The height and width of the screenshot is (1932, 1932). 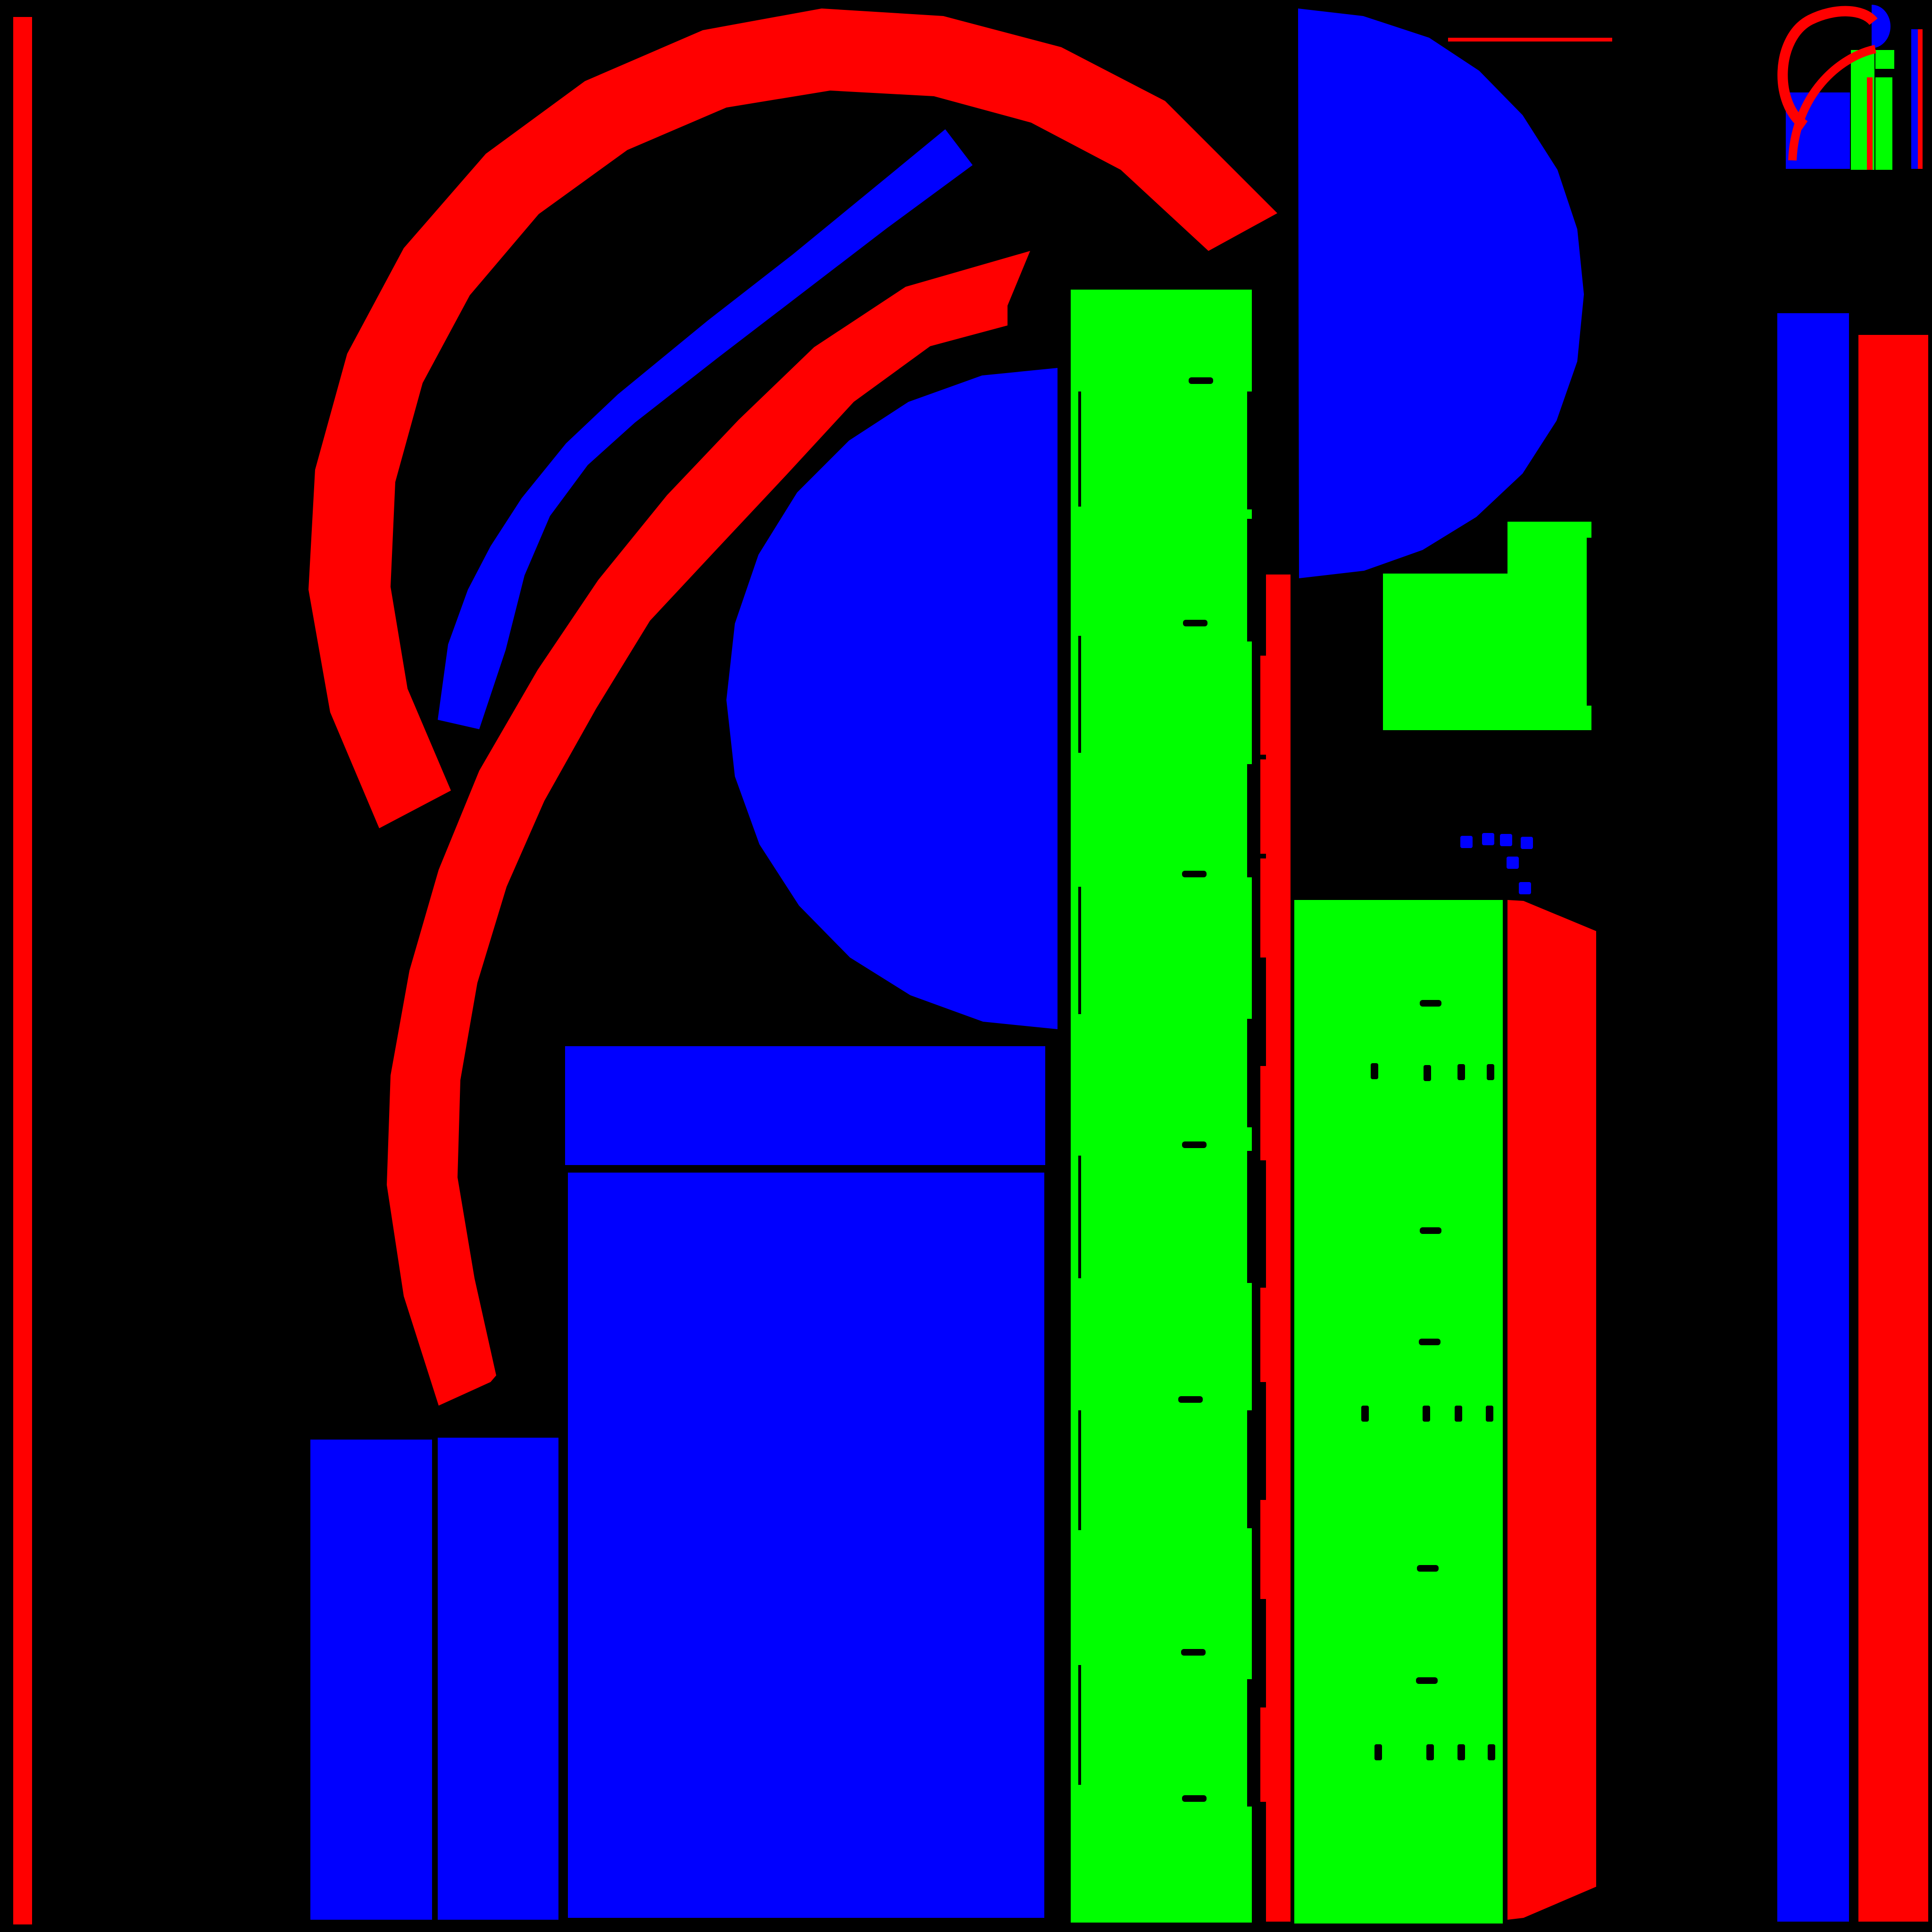 What do you see at coordinates (1530, 40) in the screenshot?
I see `top-thin-red-line` at bounding box center [1530, 40].